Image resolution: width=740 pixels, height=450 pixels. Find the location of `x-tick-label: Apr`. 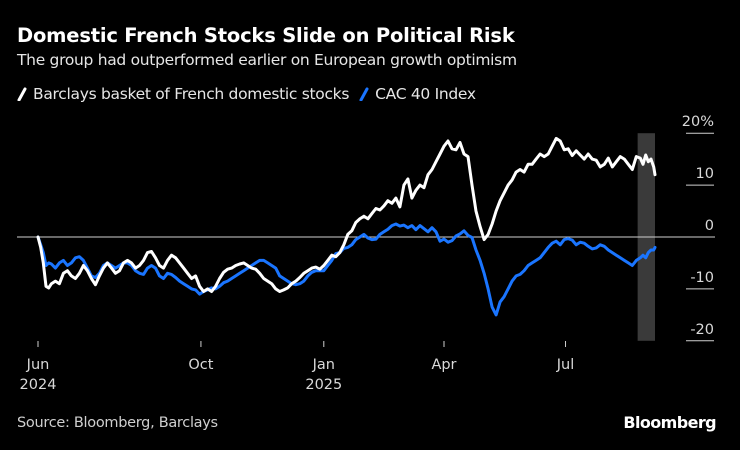

x-tick-label: Apr is located at coordinates (443, 365).